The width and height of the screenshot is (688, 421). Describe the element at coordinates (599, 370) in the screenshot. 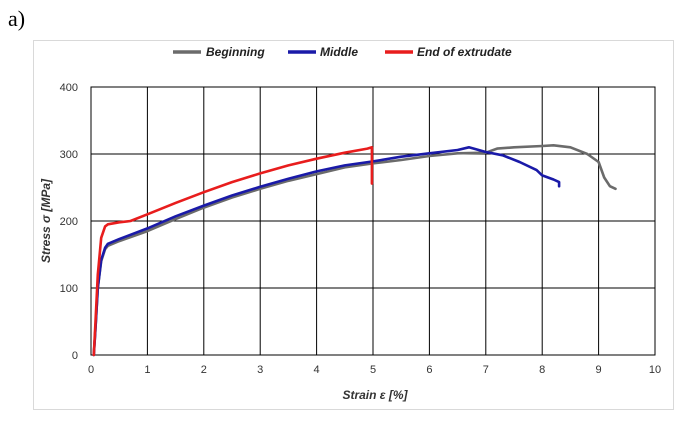

I see `x-tick-label: 9` at that location.